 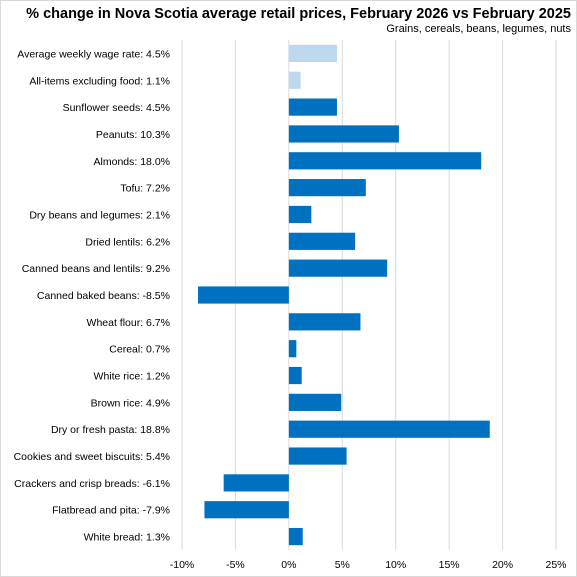 I want to click on x-tick-label: 5%, so click(x=342, y=565).